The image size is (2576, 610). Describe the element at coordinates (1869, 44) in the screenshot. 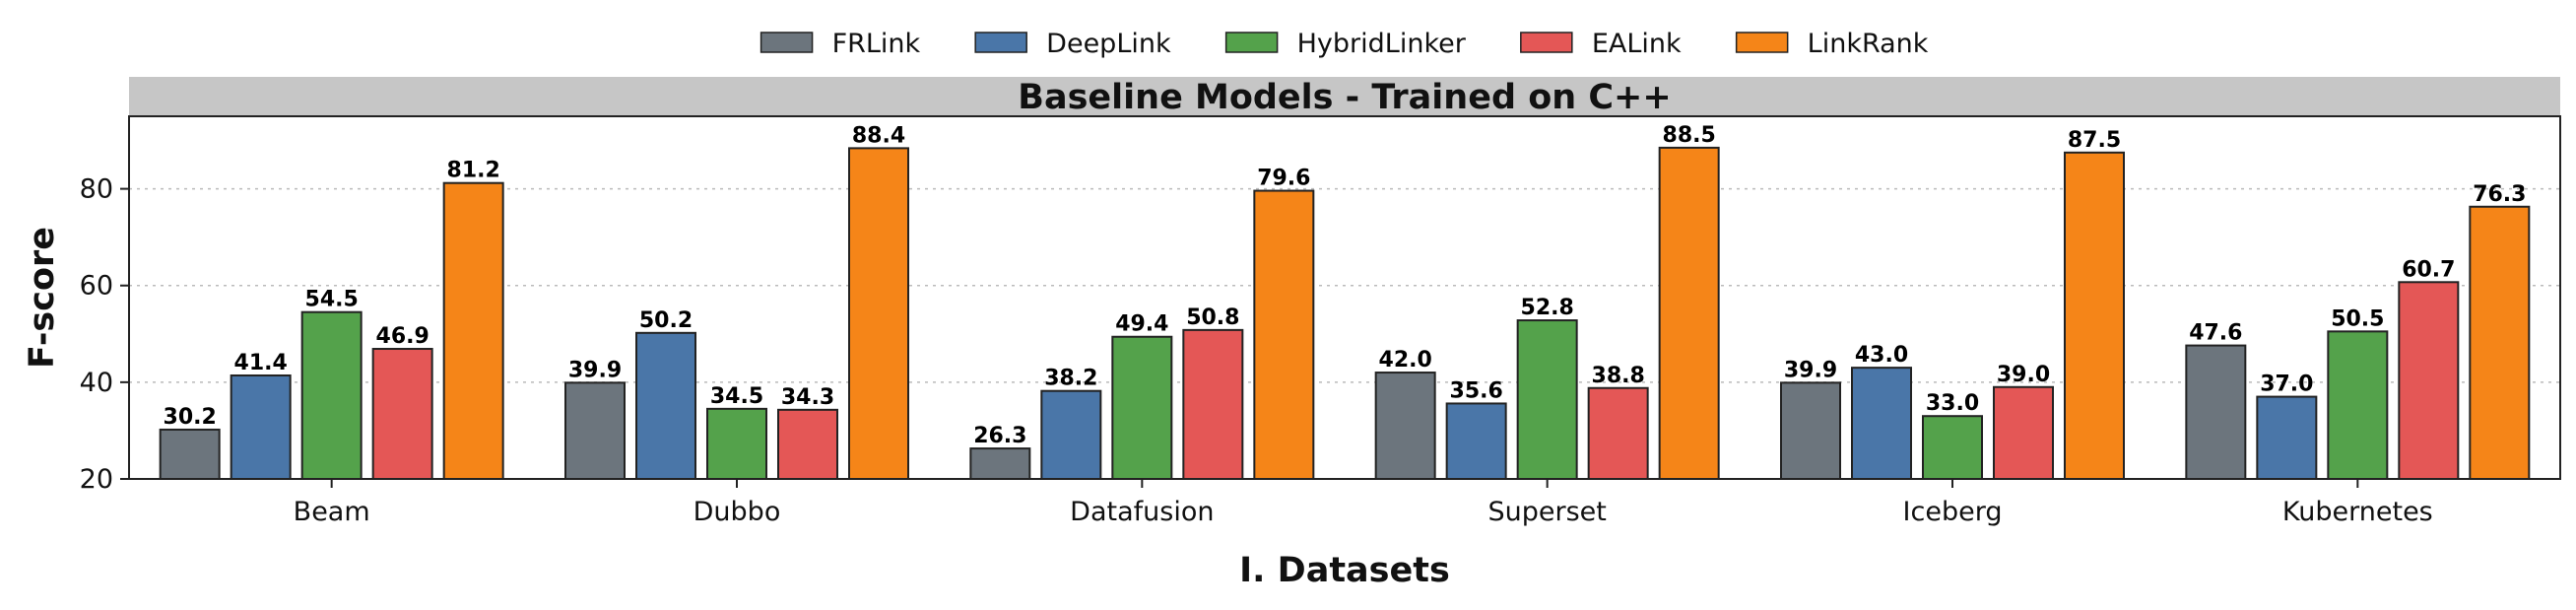

I see `legend-label: LinkRank` at that location.